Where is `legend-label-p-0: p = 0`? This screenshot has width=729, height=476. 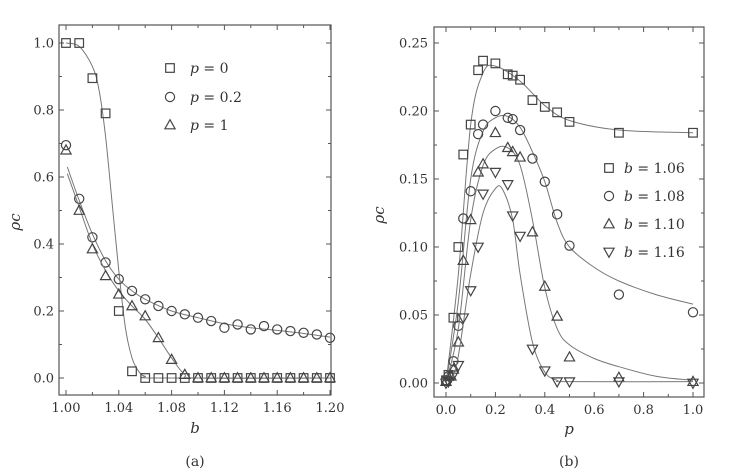
legend-label-p-0: p = 0 is located at coordinates (209, 69).